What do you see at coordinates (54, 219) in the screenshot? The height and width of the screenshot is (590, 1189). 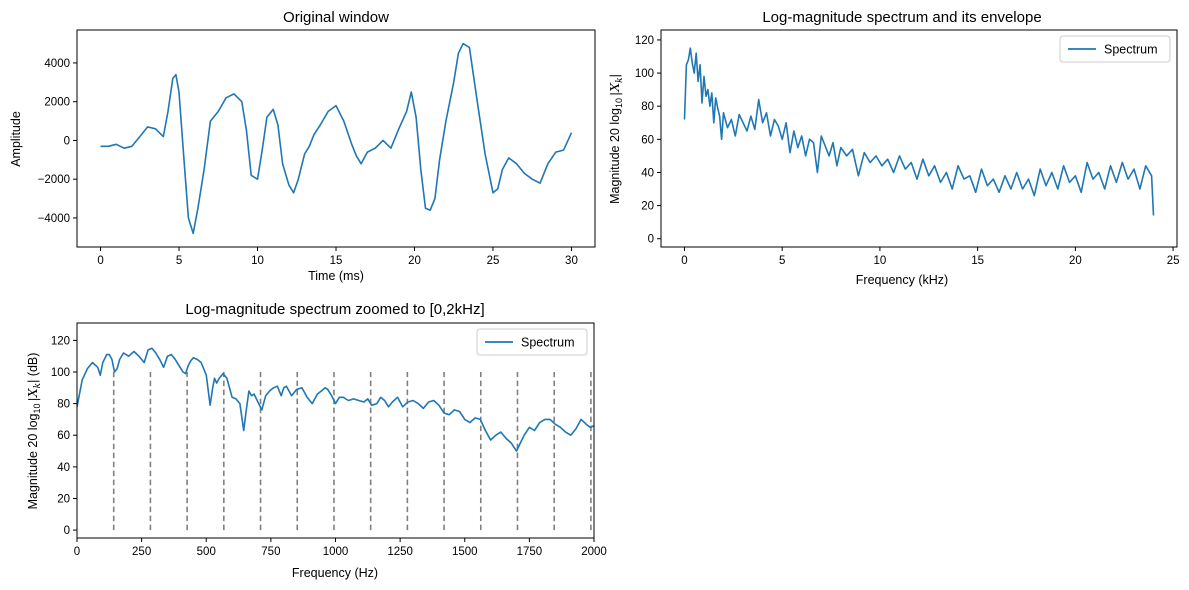 I see `y-tick-label: −4000` at bounding box center [54, 219].